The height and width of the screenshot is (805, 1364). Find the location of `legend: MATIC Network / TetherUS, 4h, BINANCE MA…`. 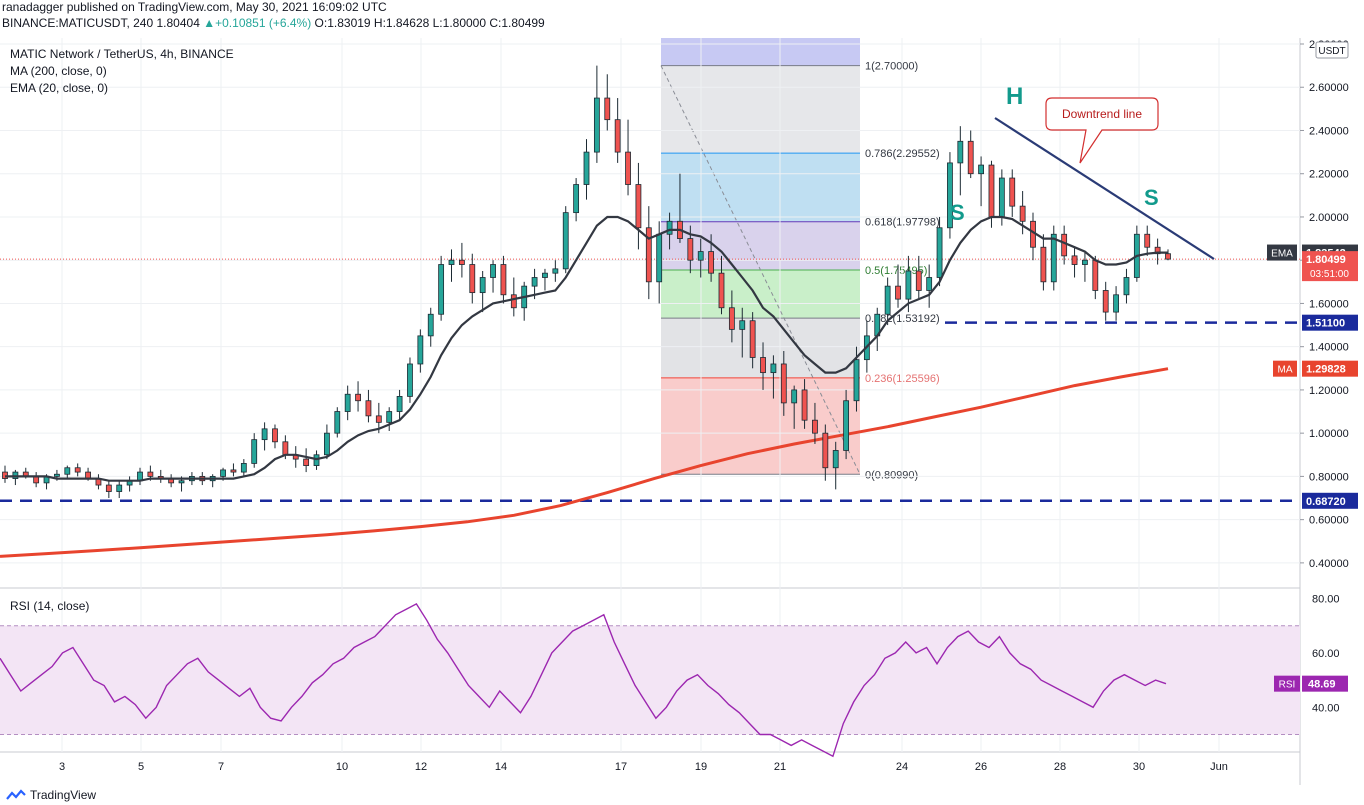

legend: MATIC Network / TetherUS, 4h, BINANCE MA… is located at coordinates (122, 330).